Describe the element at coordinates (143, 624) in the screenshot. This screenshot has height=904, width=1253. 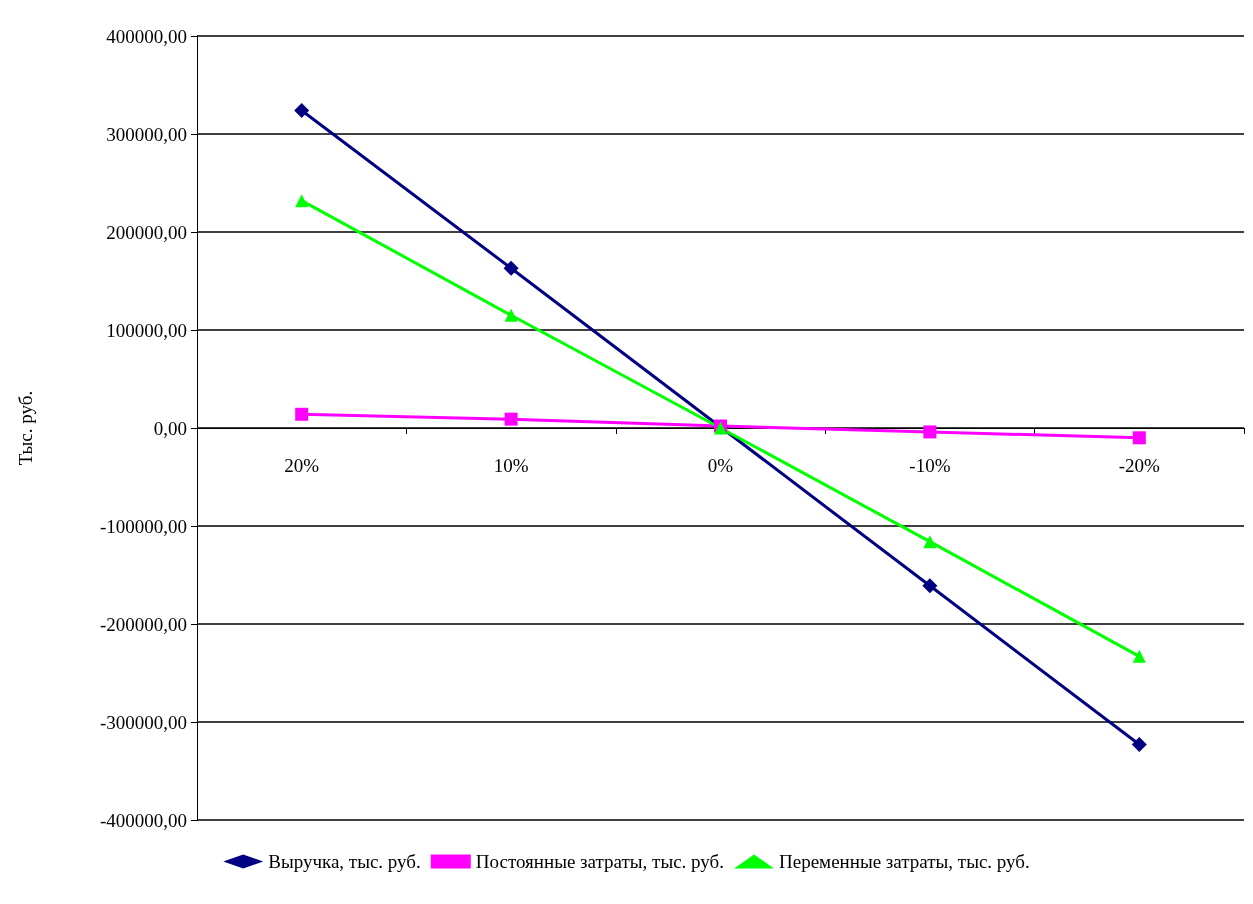
I see `y-tick-label: -200000,00` at that location.